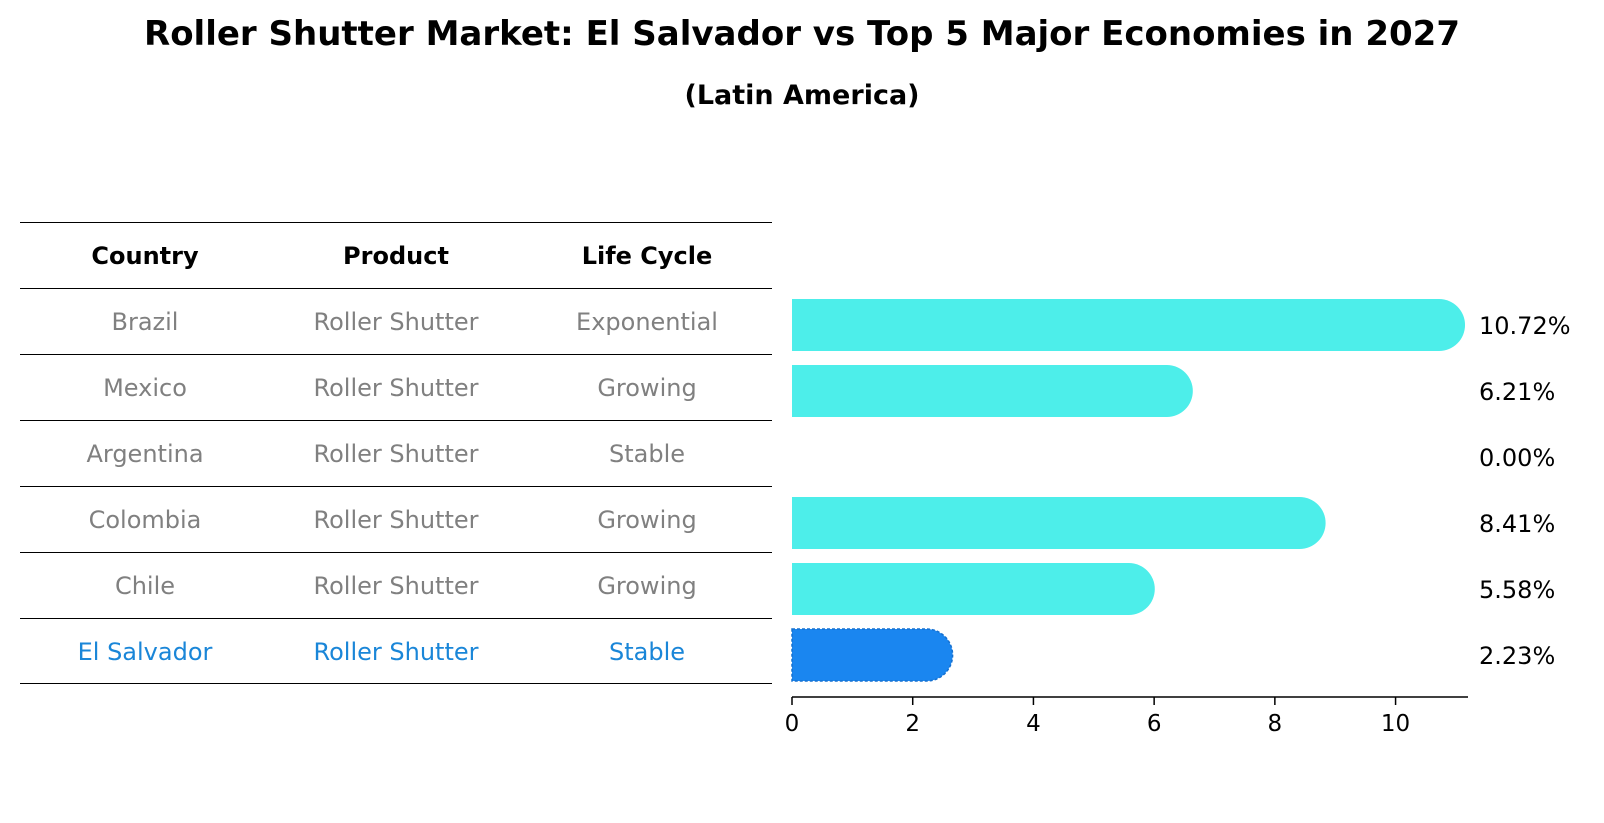  Describe the element at coordinates (1154, 724) in the screenshot. I see `x-axis-tick-label: 6` at that location.